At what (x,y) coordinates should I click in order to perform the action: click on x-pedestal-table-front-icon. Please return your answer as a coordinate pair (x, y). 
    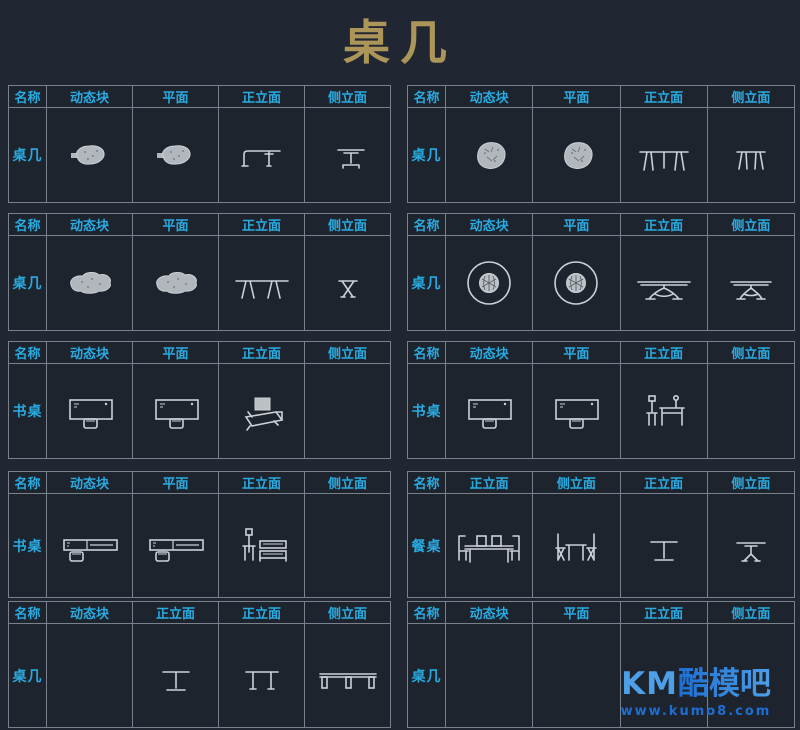
    Looking at the image, I should click on (664, 283).